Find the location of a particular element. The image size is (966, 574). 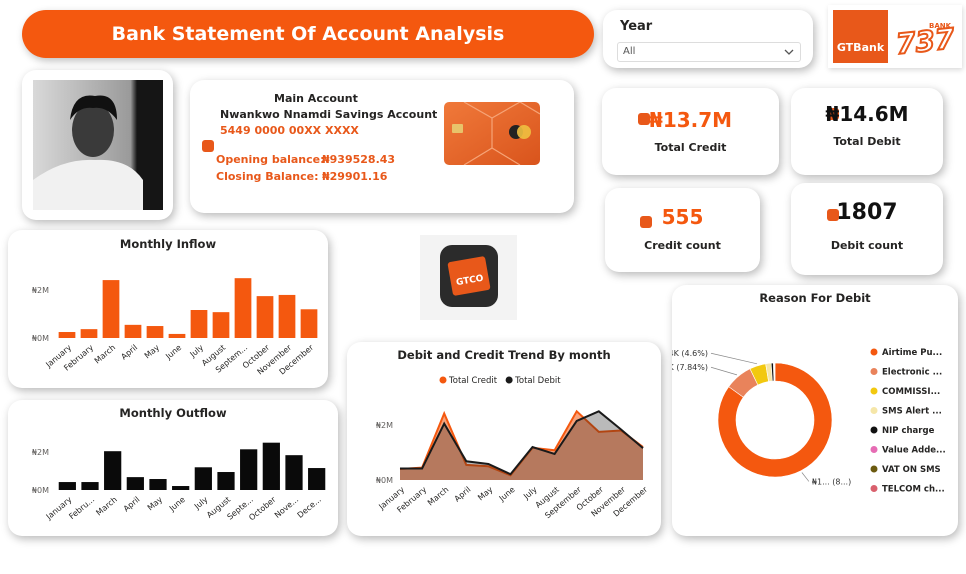

chart-title: Monthly Outflow is located at coordinates (173, 413).